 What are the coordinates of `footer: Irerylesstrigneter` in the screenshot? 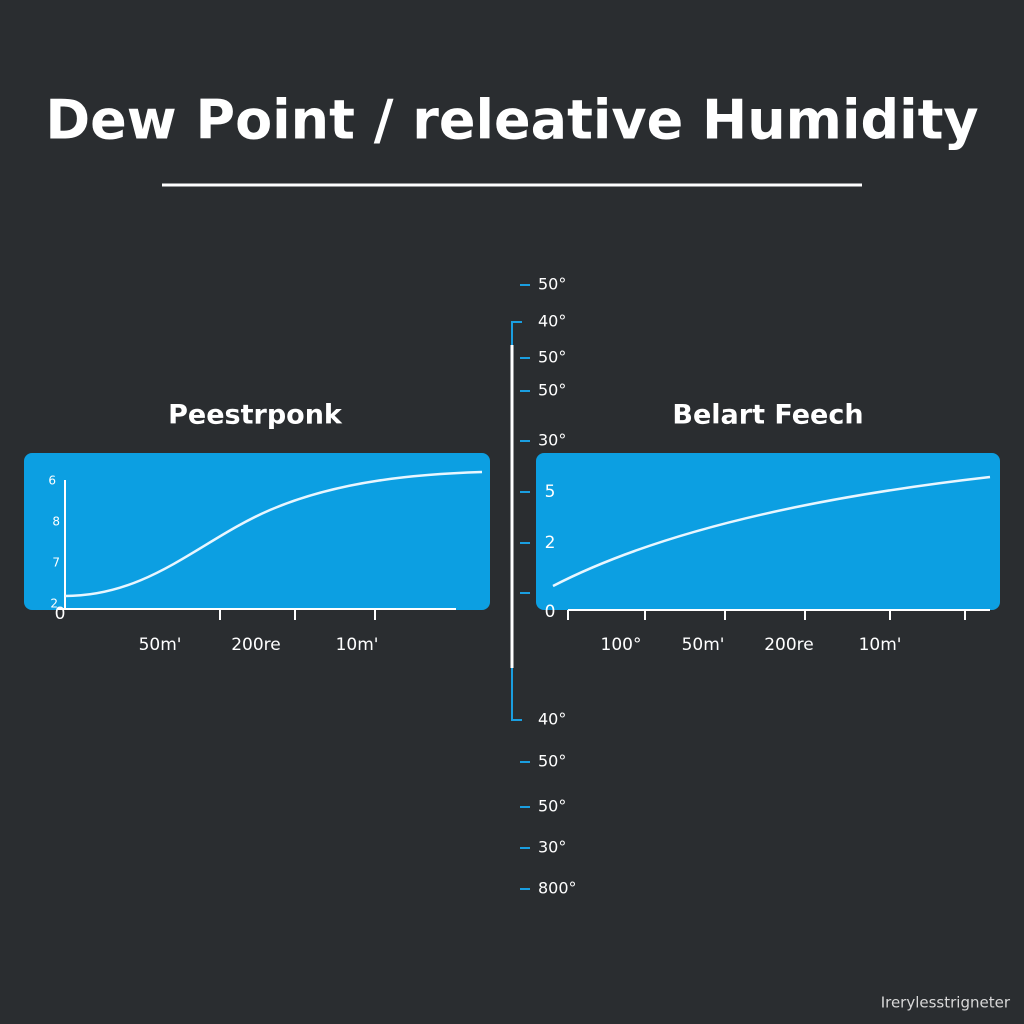 It's located at (946, 1003).